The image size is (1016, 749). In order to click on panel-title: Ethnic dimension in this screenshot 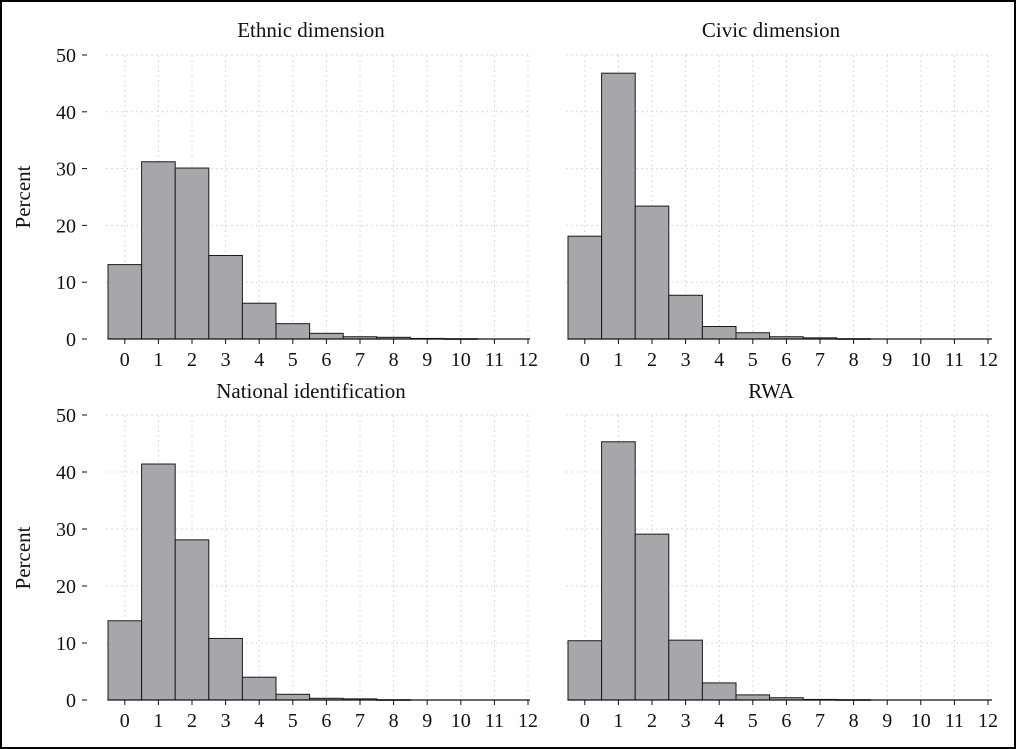, I will do `click(311, 30)`.